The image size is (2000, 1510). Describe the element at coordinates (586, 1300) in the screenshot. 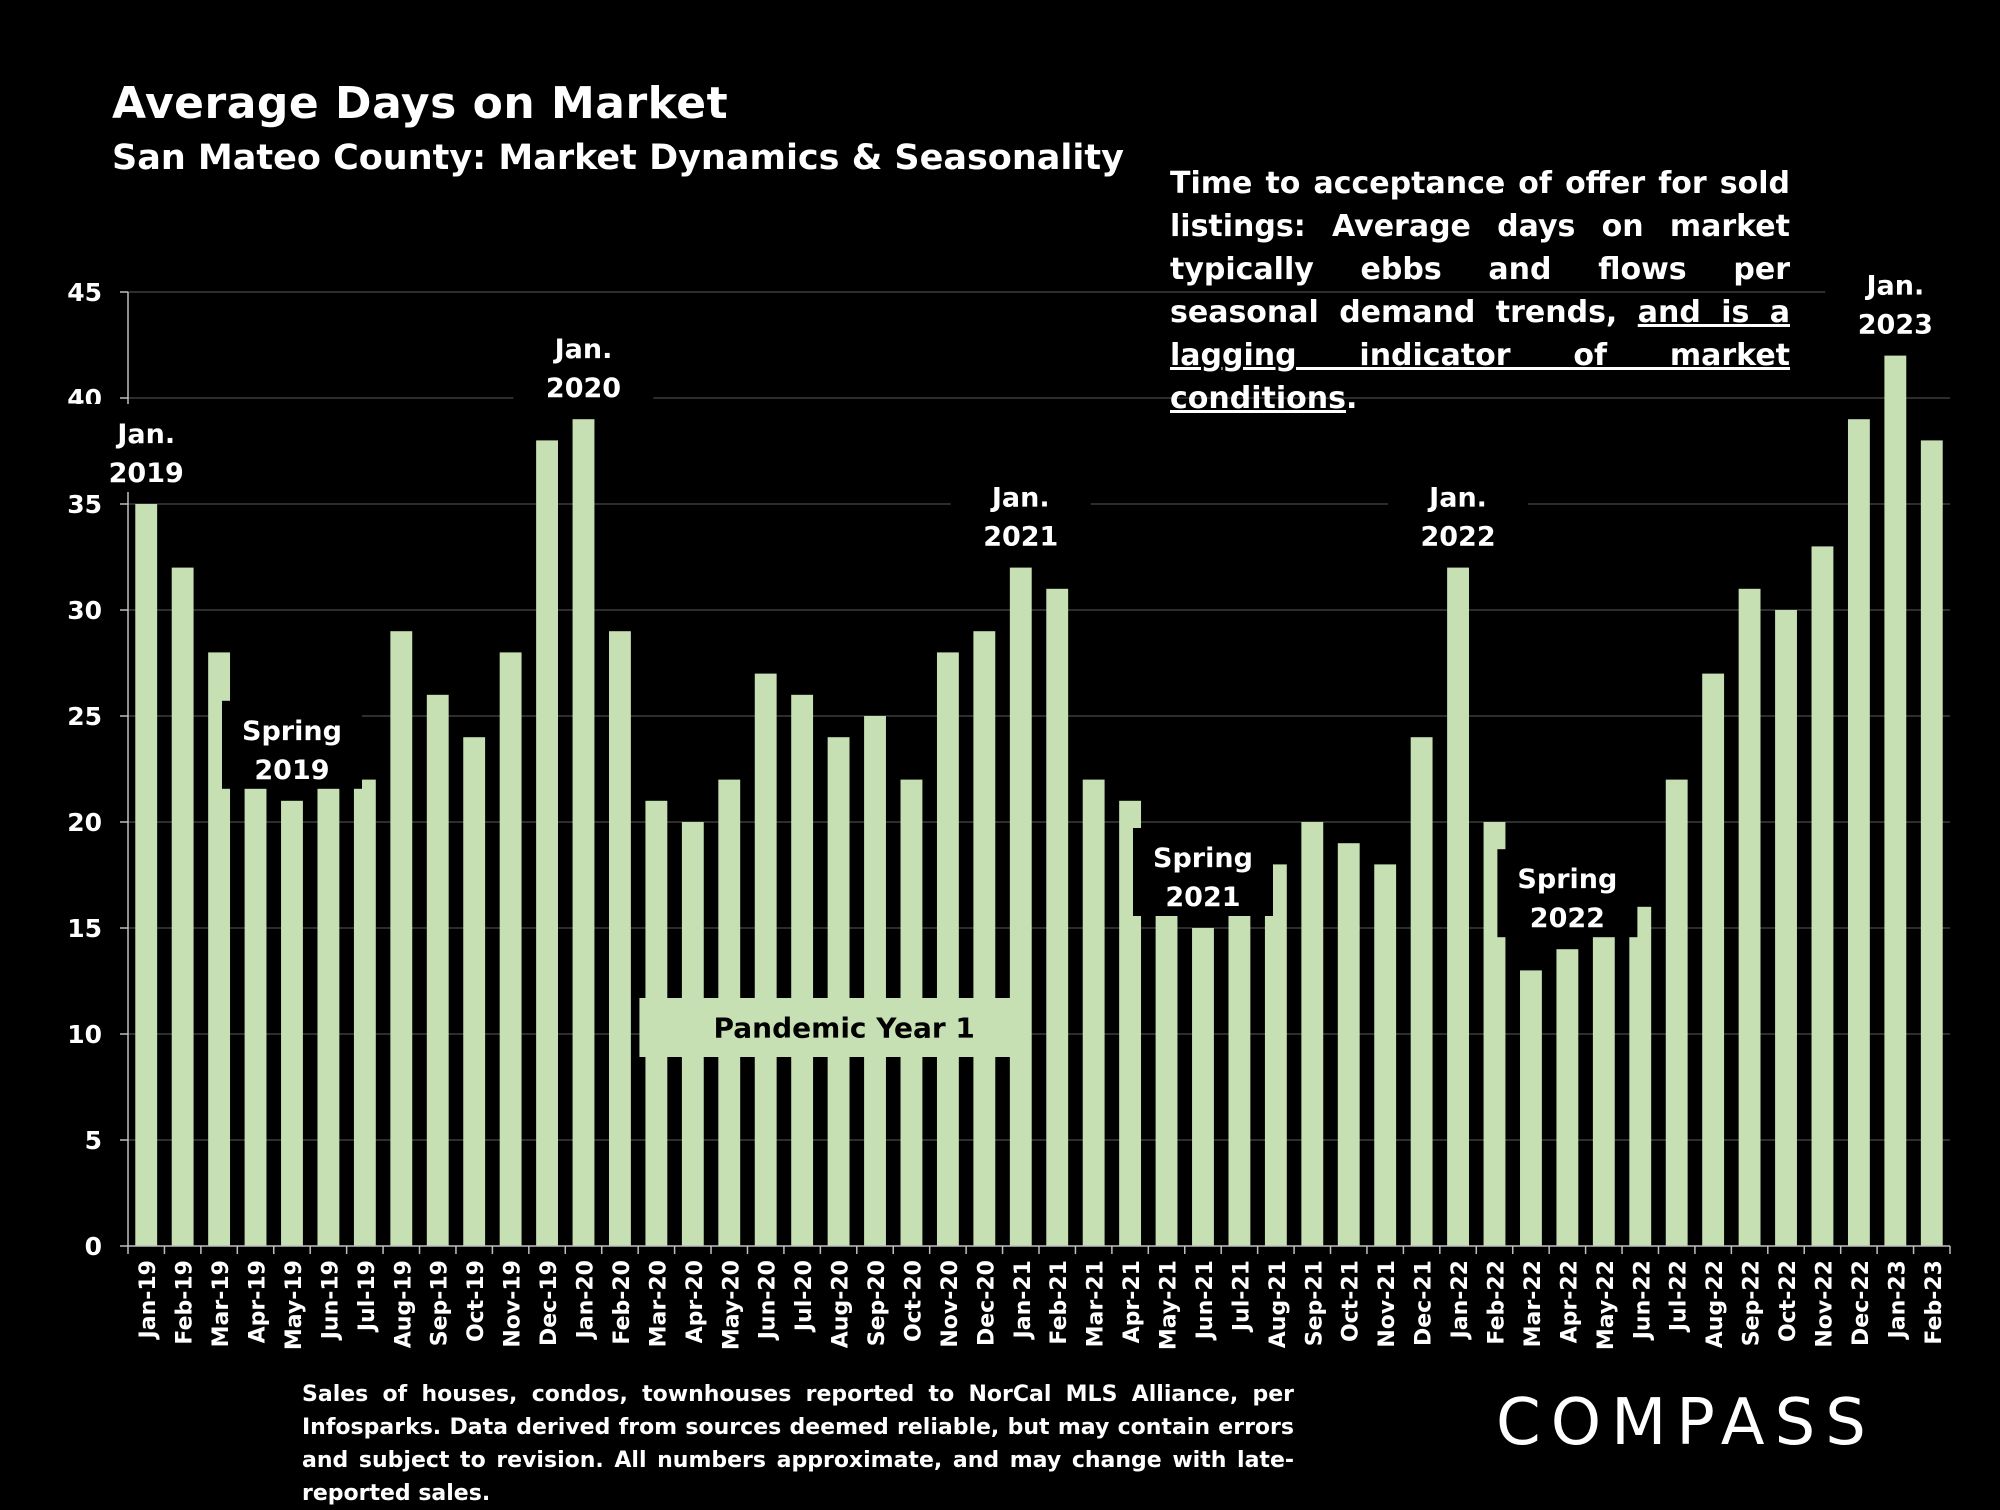

I see `x-tick-label: Jan-20` at that location.